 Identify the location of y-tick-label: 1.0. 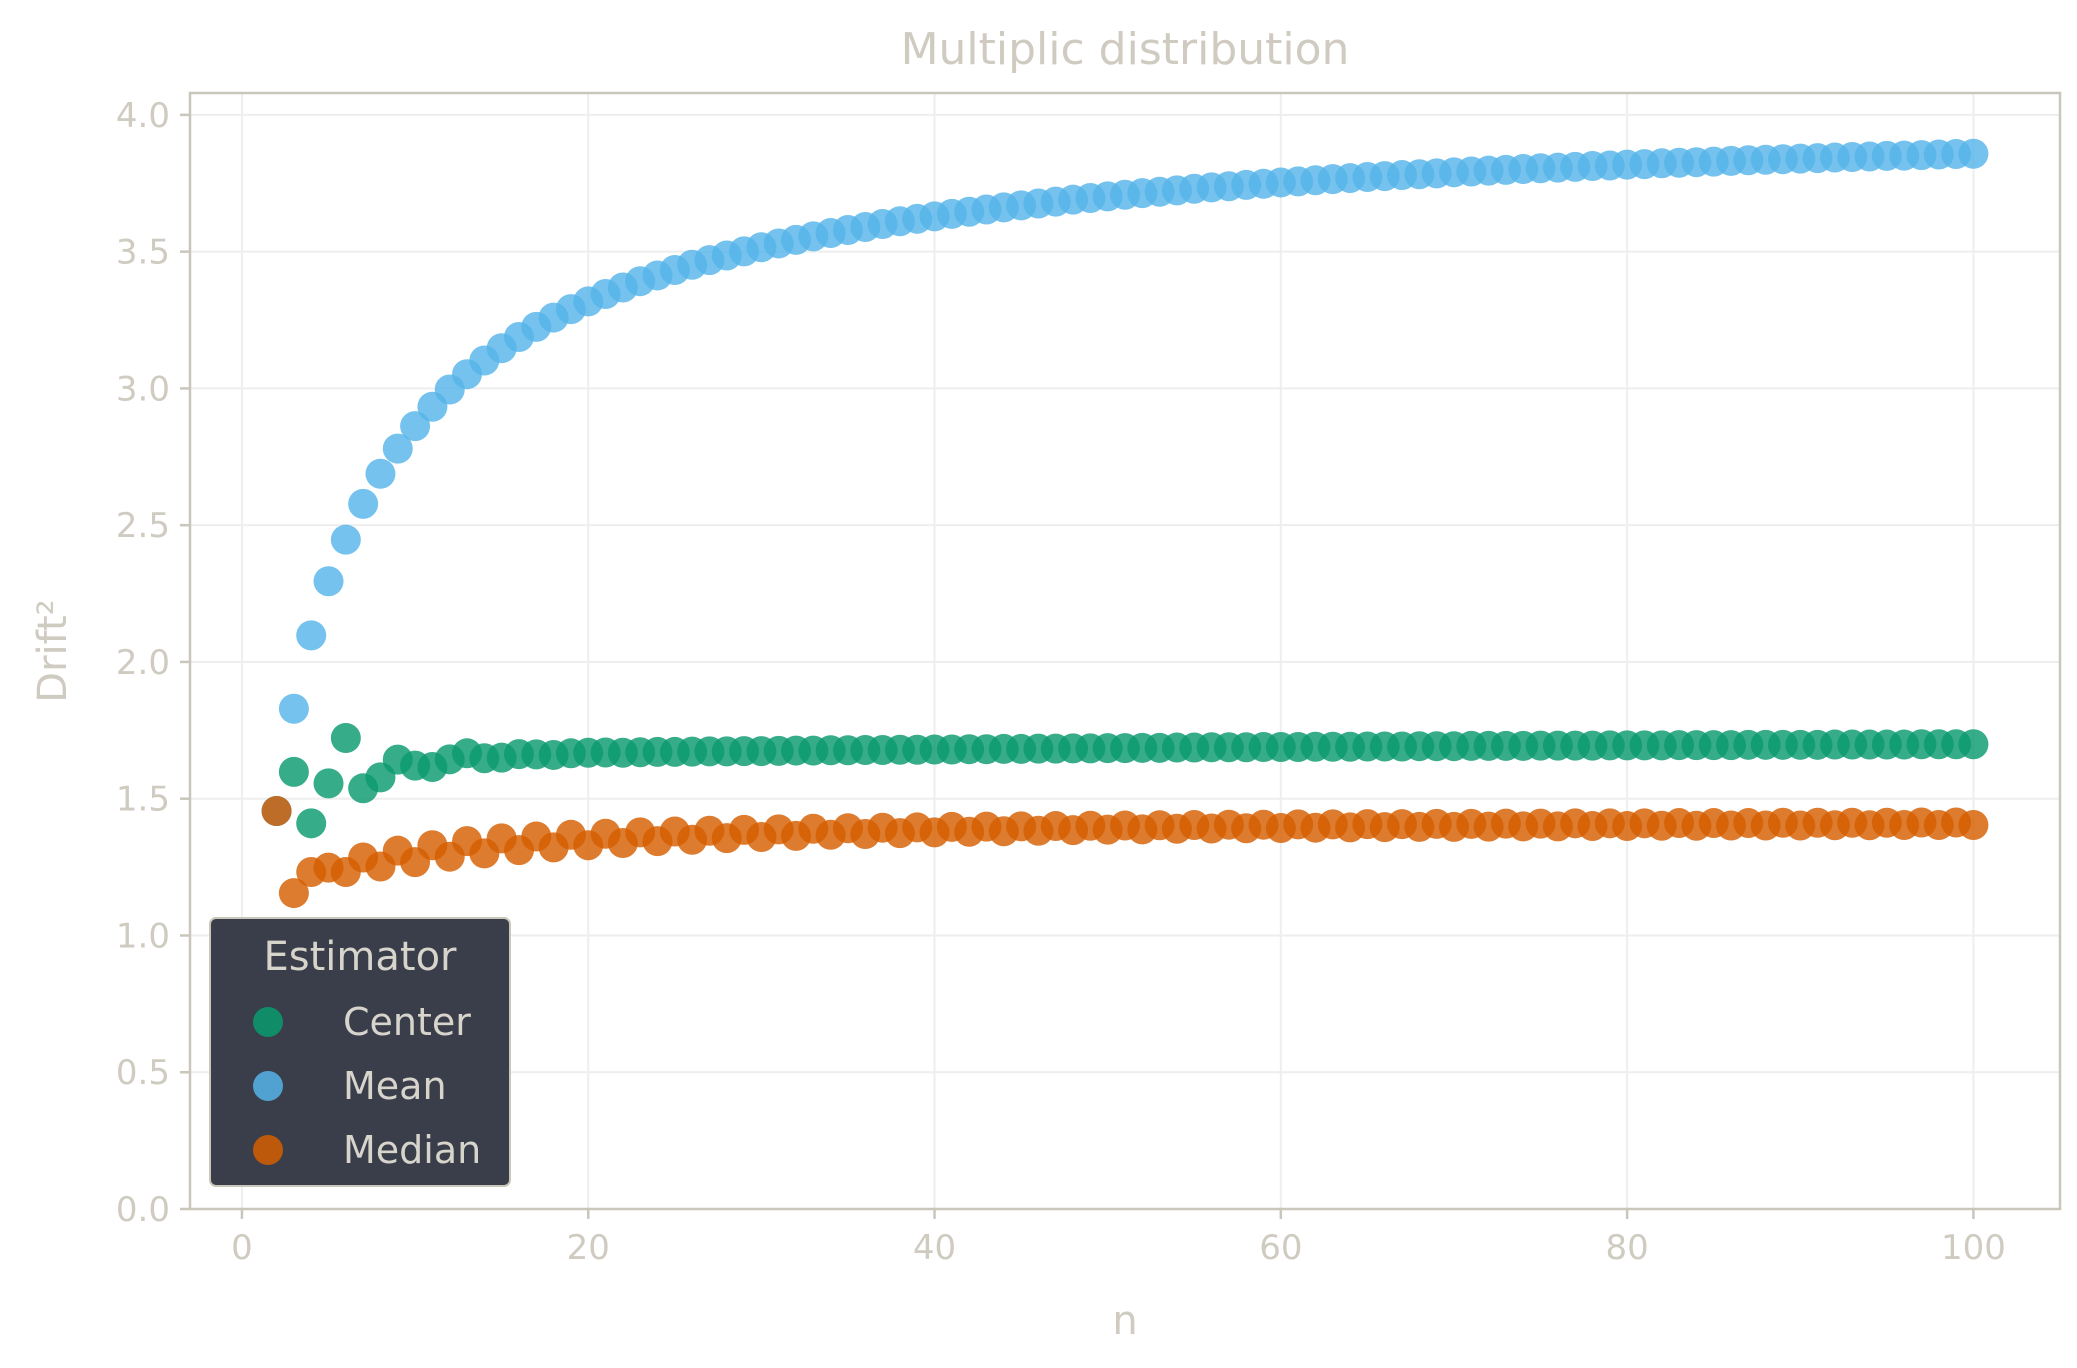
(143, 936).